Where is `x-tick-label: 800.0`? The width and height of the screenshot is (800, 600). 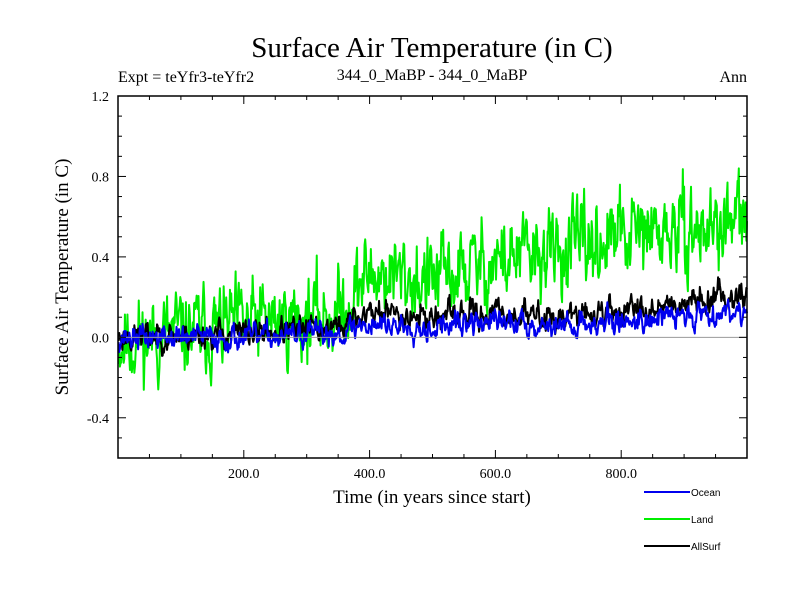 x-tick-label: 800.0 is located at coordinates (621, 474).